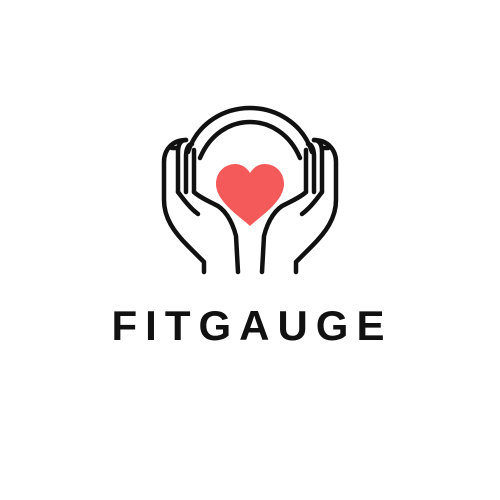  I want to click on heart-shape, so click(250, 195).